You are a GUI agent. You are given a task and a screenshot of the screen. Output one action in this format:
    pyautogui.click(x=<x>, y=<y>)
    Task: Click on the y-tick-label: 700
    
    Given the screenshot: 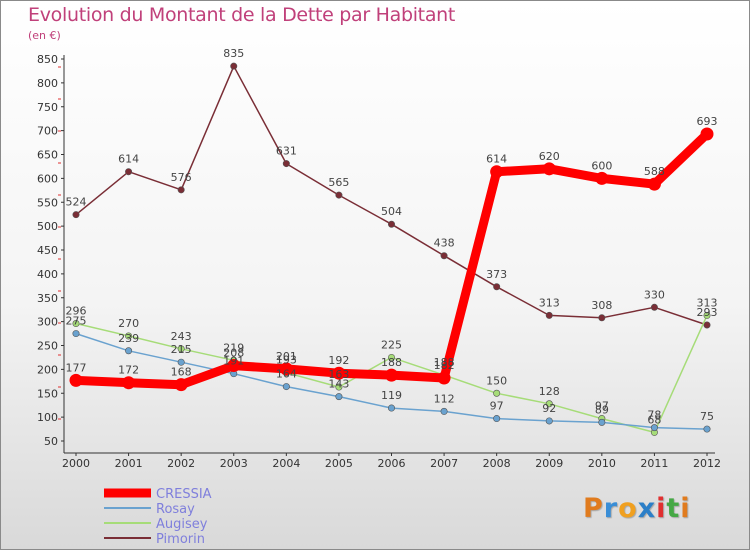 What is the action you would take?
    pyautogui.click(x=47, y=131)
    